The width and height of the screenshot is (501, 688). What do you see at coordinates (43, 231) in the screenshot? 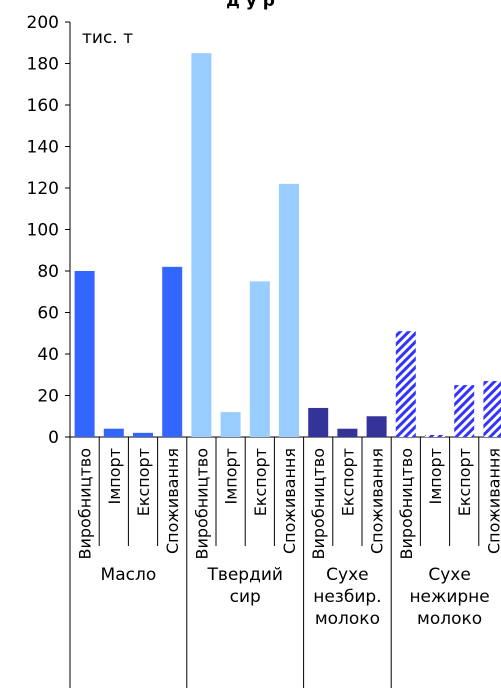
I see `y-tick-label: 100` at bounding box center [43, 231].